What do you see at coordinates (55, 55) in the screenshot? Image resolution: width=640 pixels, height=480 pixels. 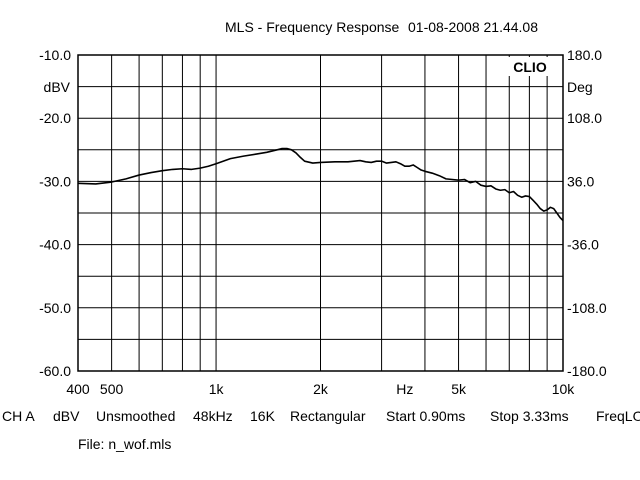 I see `y-tick-label: -10.0` at bounding box center [55, 55].